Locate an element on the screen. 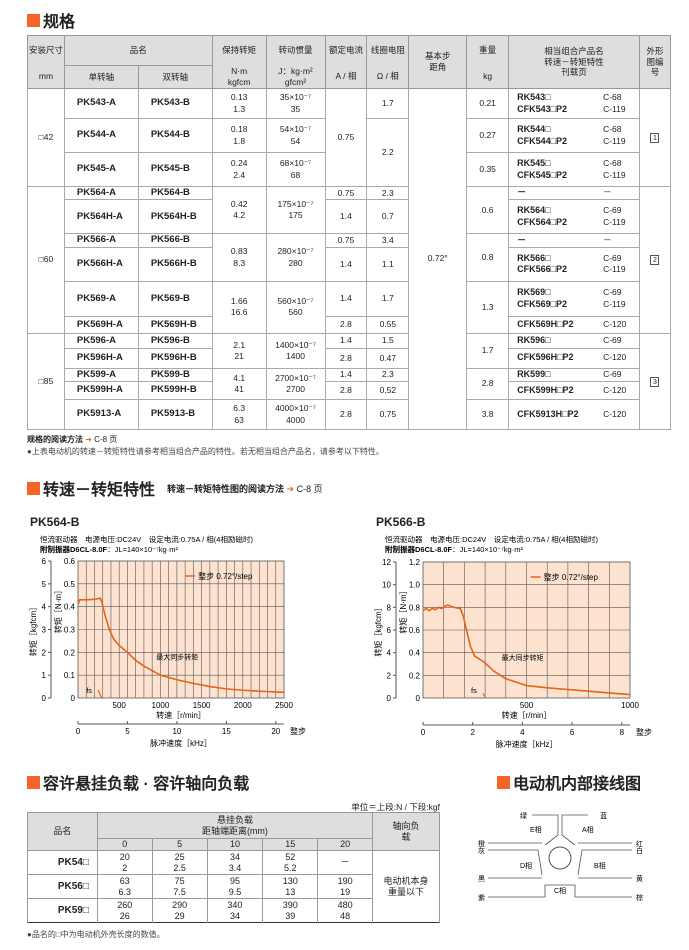  winding-resistance: 2.2 is located at coordinates (387, 151).